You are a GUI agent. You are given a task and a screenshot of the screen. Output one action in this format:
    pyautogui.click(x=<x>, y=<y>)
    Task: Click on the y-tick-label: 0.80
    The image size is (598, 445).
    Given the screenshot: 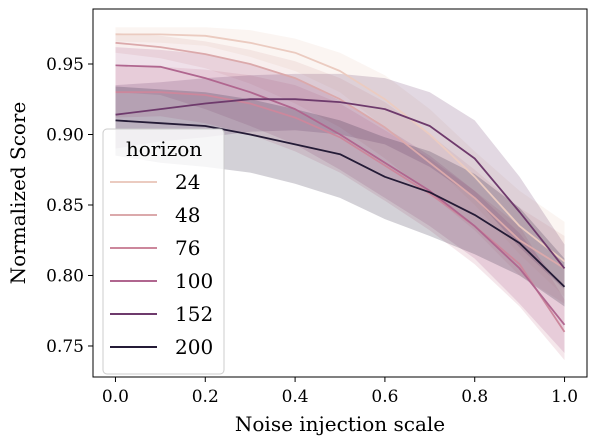 What is the action you would take?
    pyautogui.click(x=65, y=276)
    